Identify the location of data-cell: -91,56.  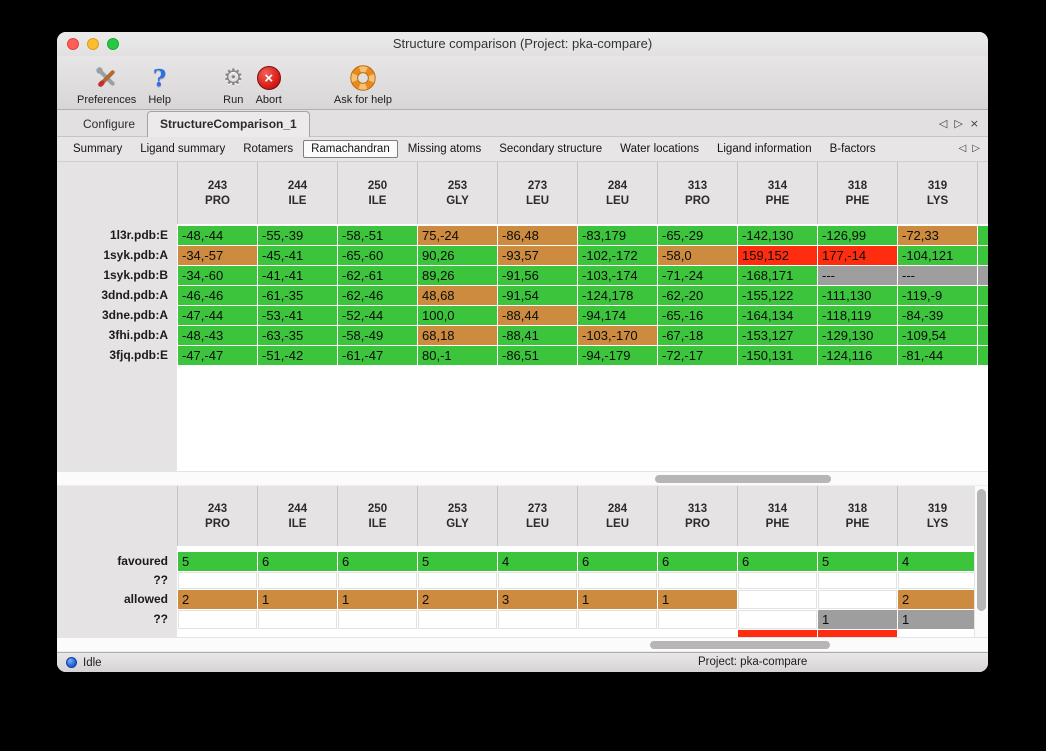
(537, 275).